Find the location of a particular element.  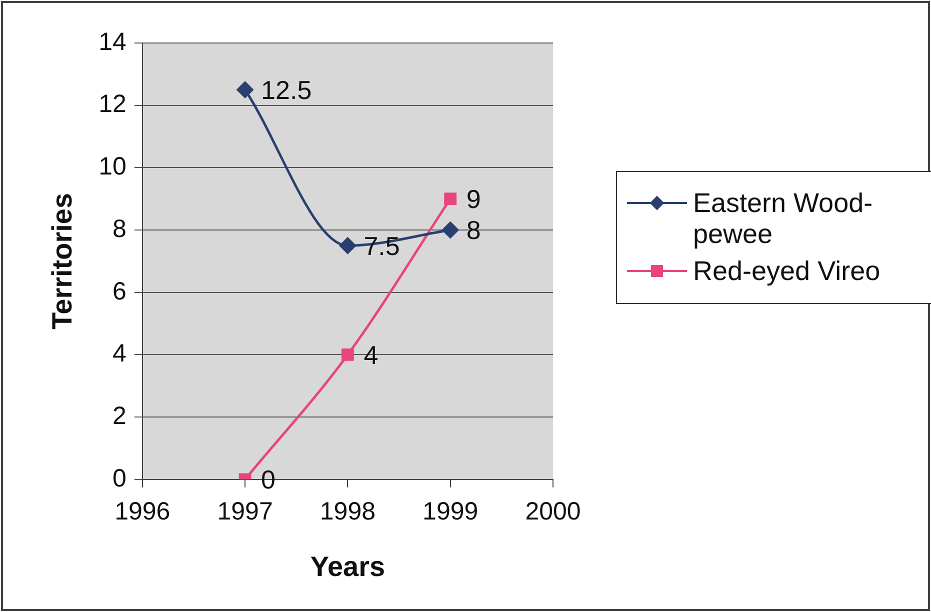

y-tick-label: 4 is located at coordinates (119, 354).